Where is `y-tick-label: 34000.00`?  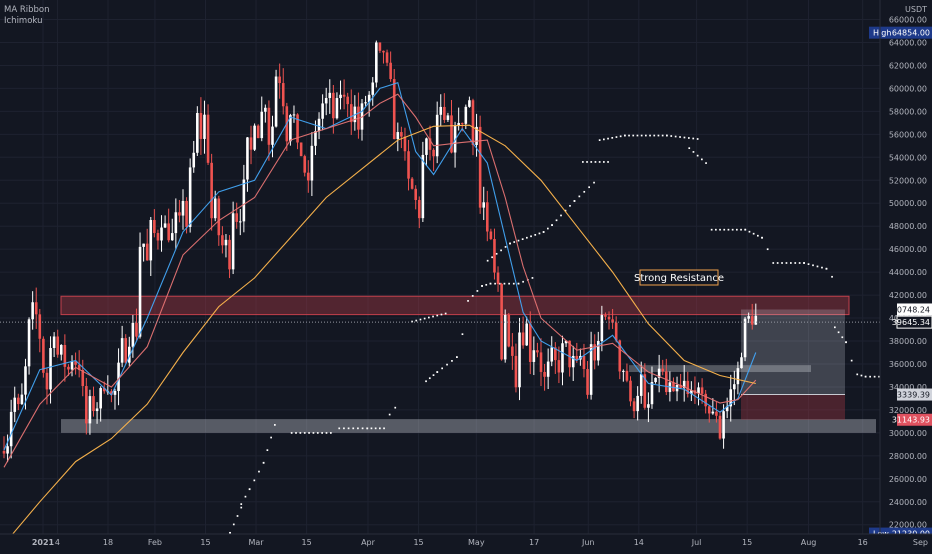
y-tick-label: 34000.00 is located at coordinates (908, 387).